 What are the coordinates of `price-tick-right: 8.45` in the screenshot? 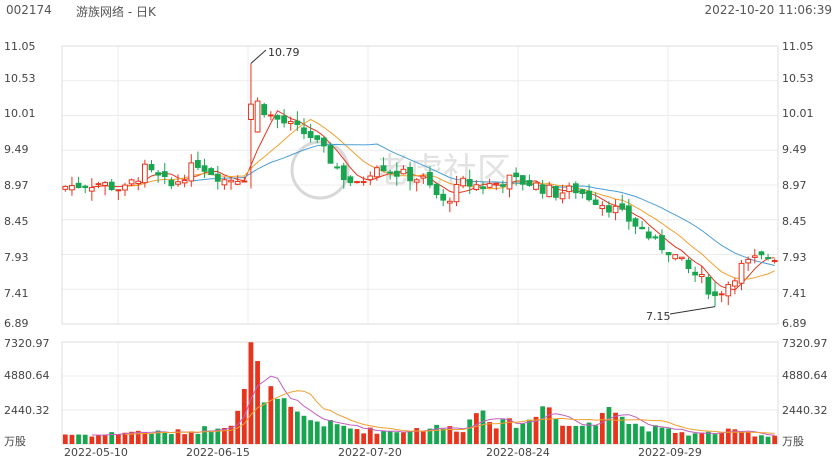 It's located at (794, 221).